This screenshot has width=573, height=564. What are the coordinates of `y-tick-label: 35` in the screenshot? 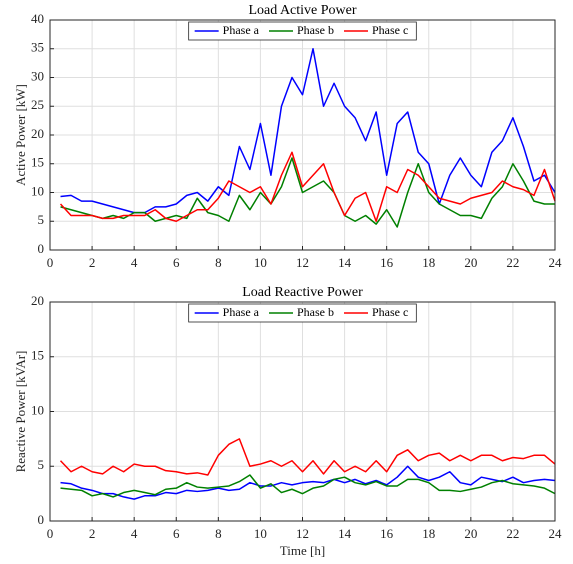 It's located at (37, 47).